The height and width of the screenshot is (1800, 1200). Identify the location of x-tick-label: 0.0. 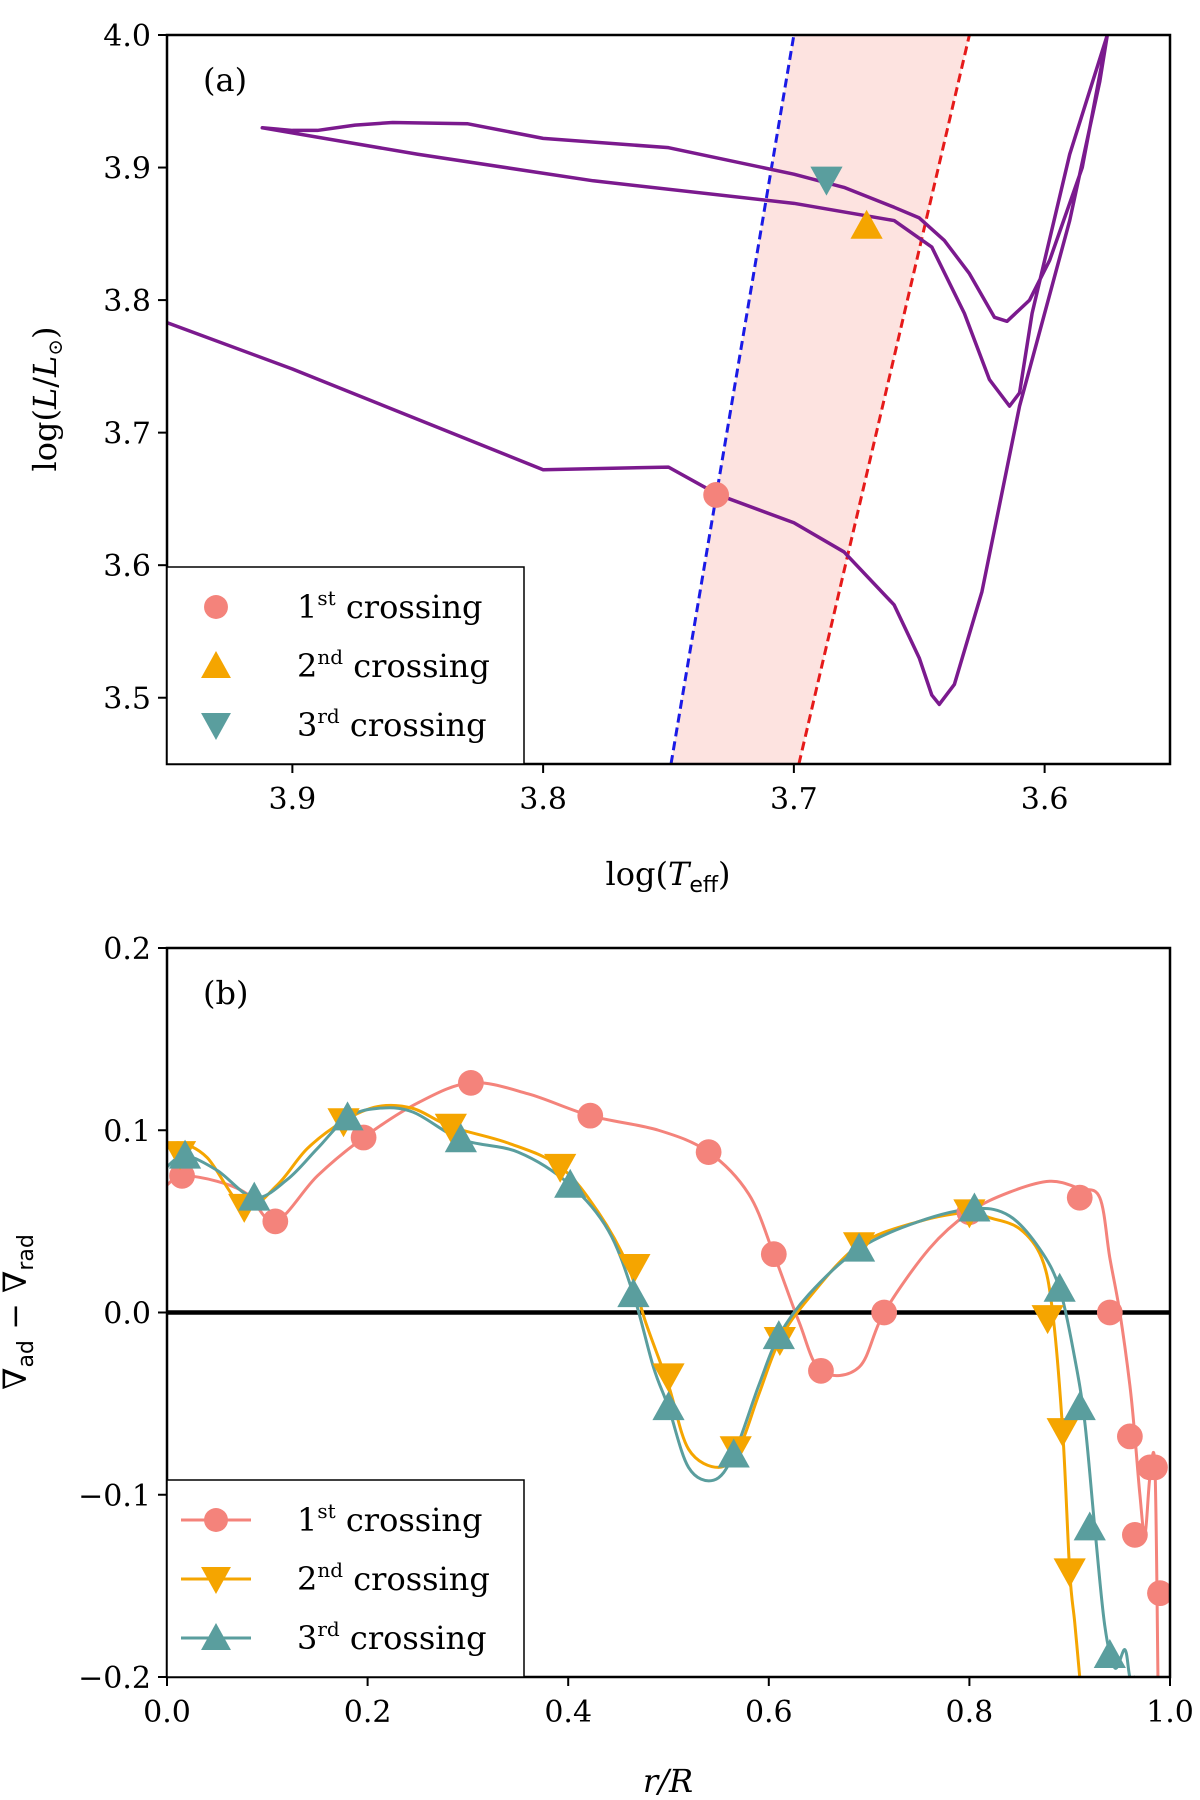
(167, 1712).